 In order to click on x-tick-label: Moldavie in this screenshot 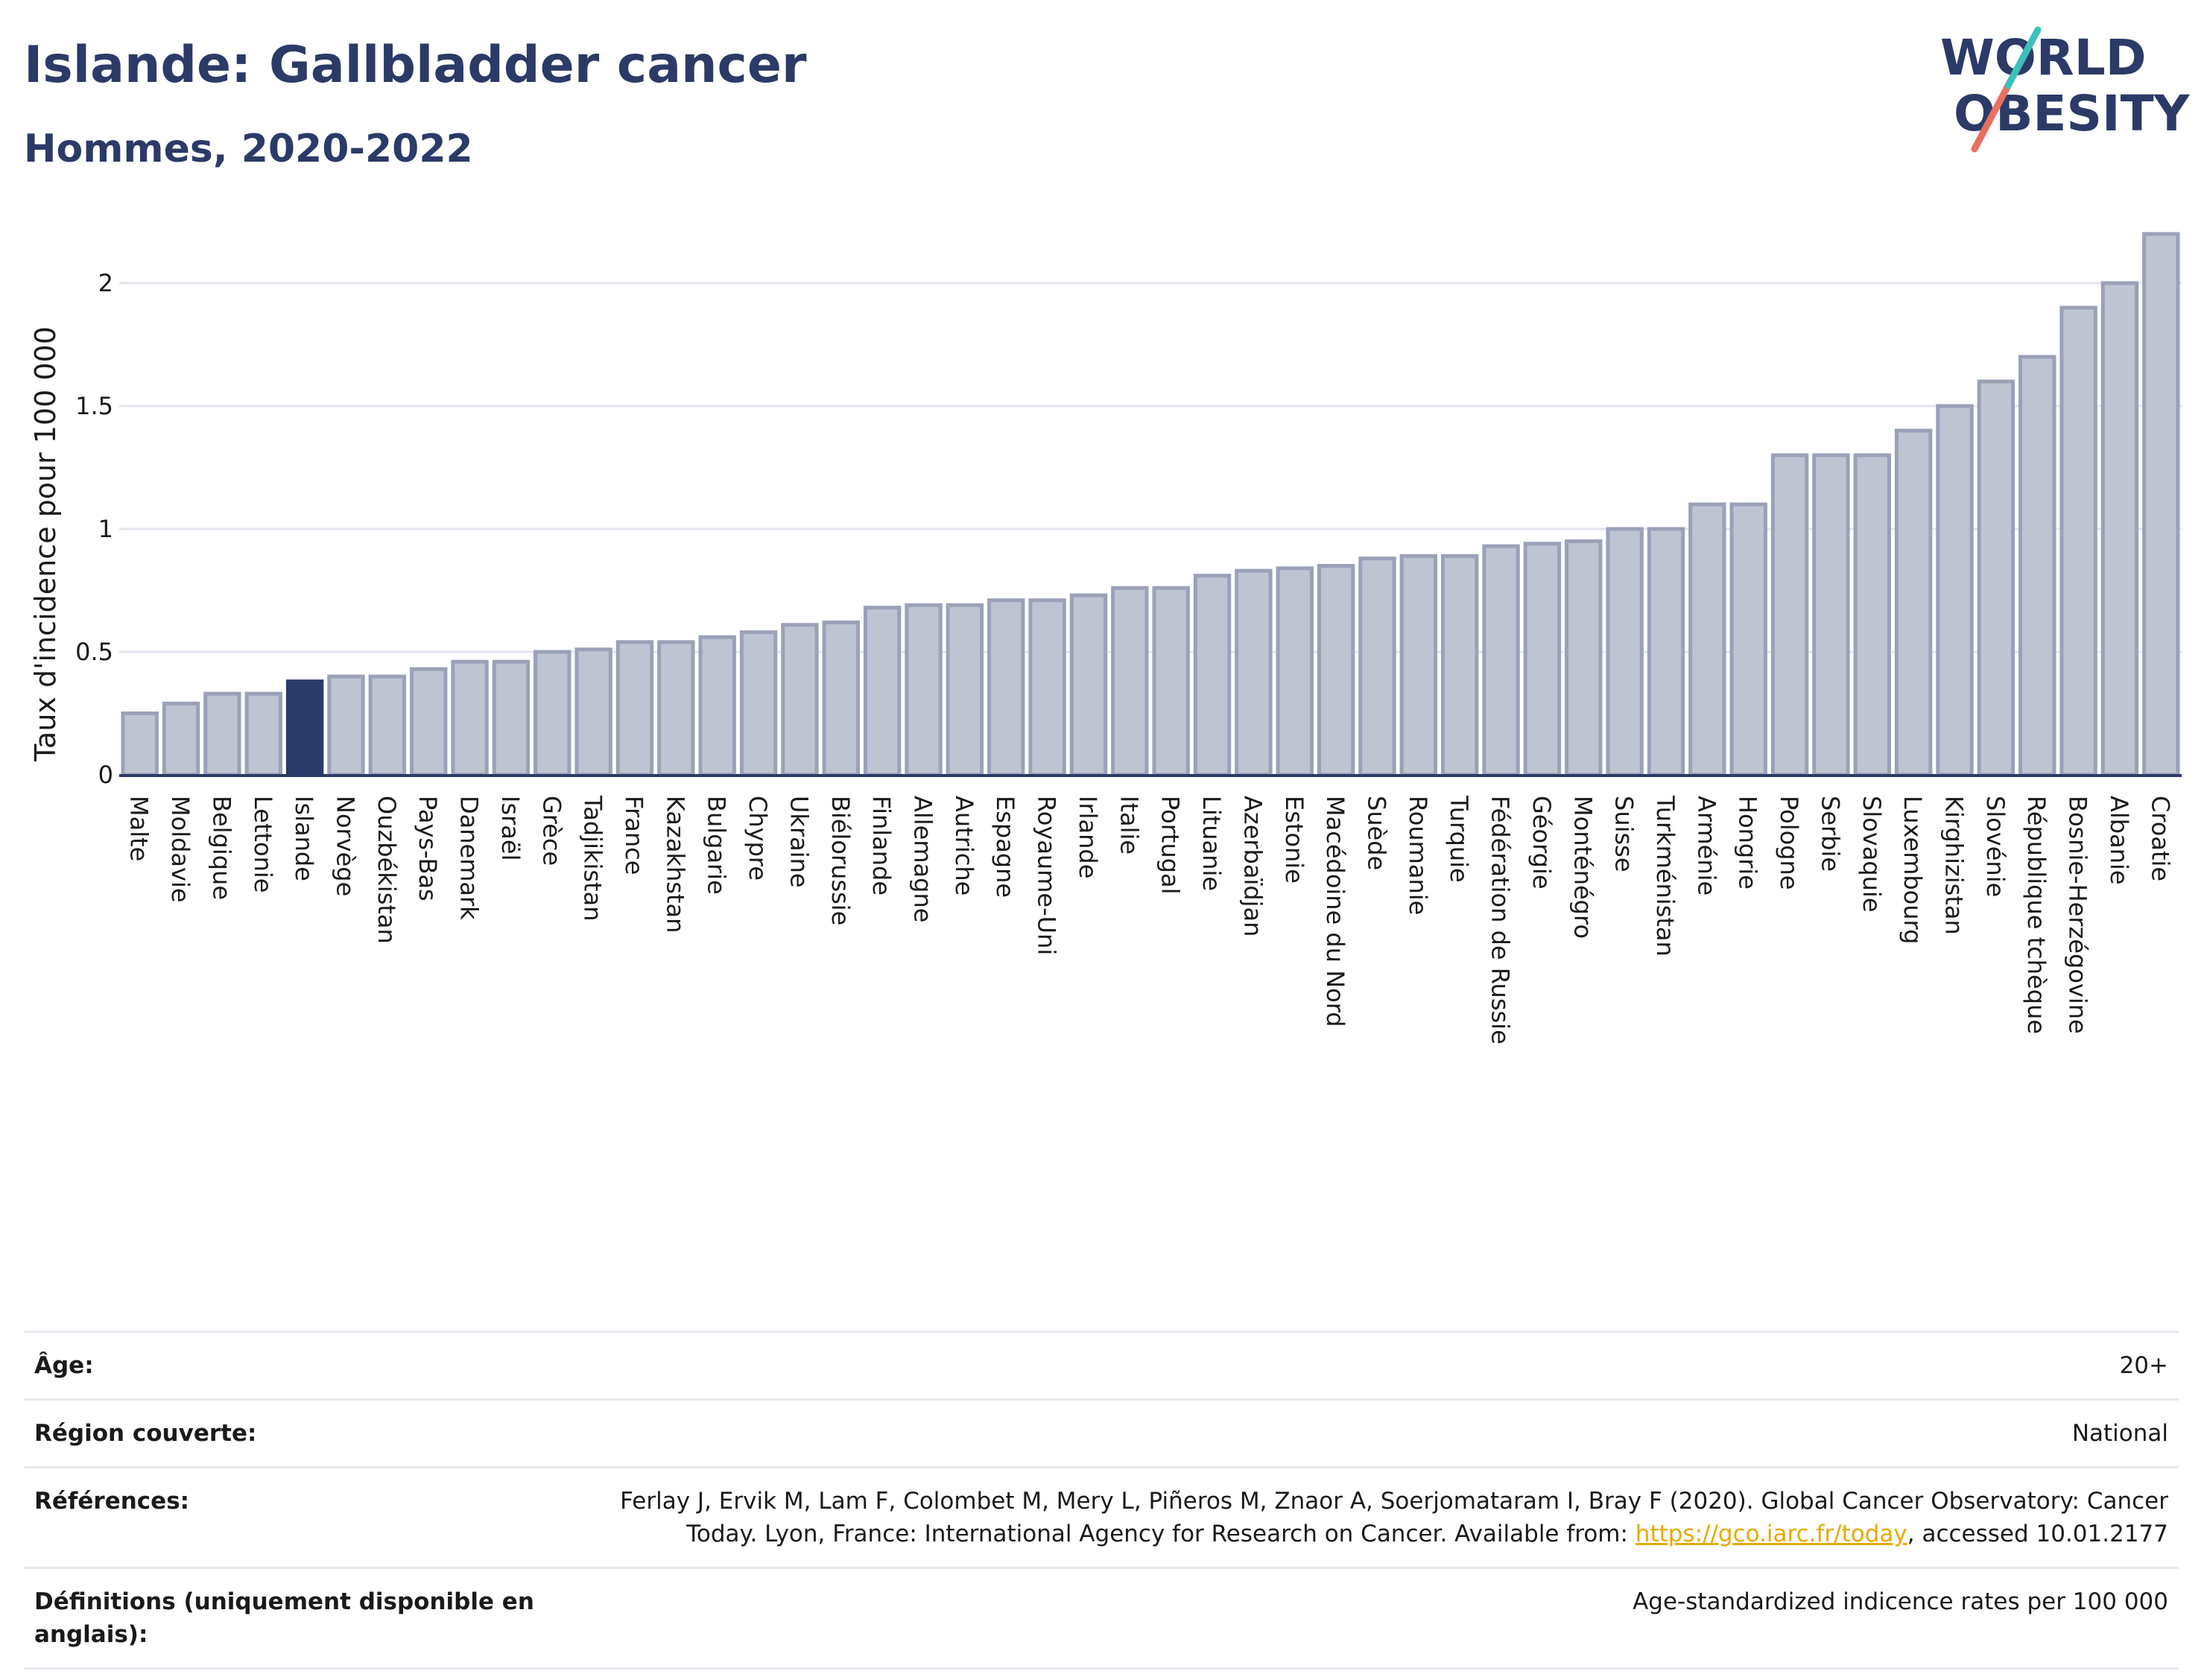, I will do `click(180, 849)`.